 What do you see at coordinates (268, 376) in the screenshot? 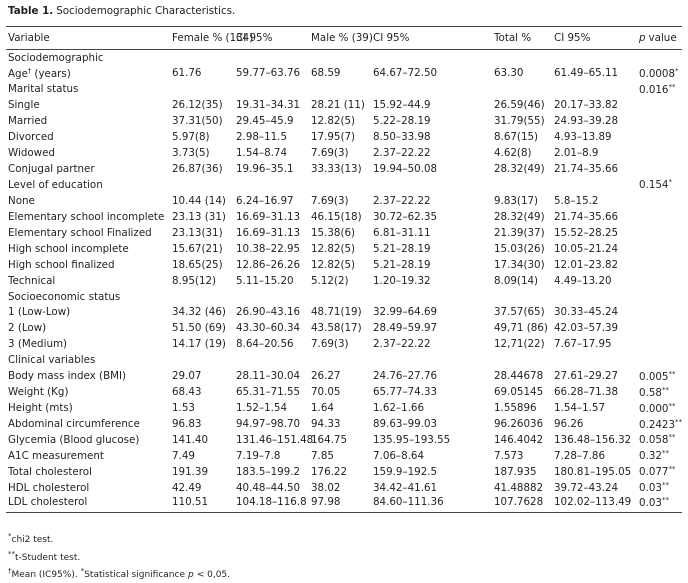
I see `text: 28.11–30.04` at bounding box center [268, 376].